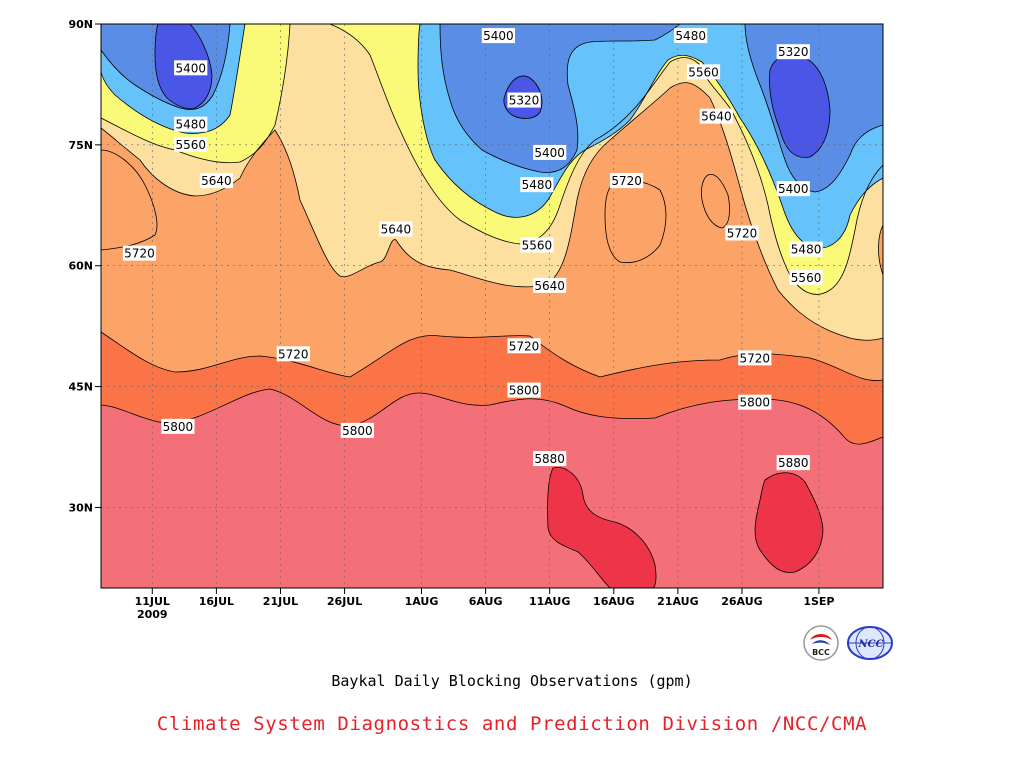  I want to click on x-tick-label: 16JUL, so click(216, 601).